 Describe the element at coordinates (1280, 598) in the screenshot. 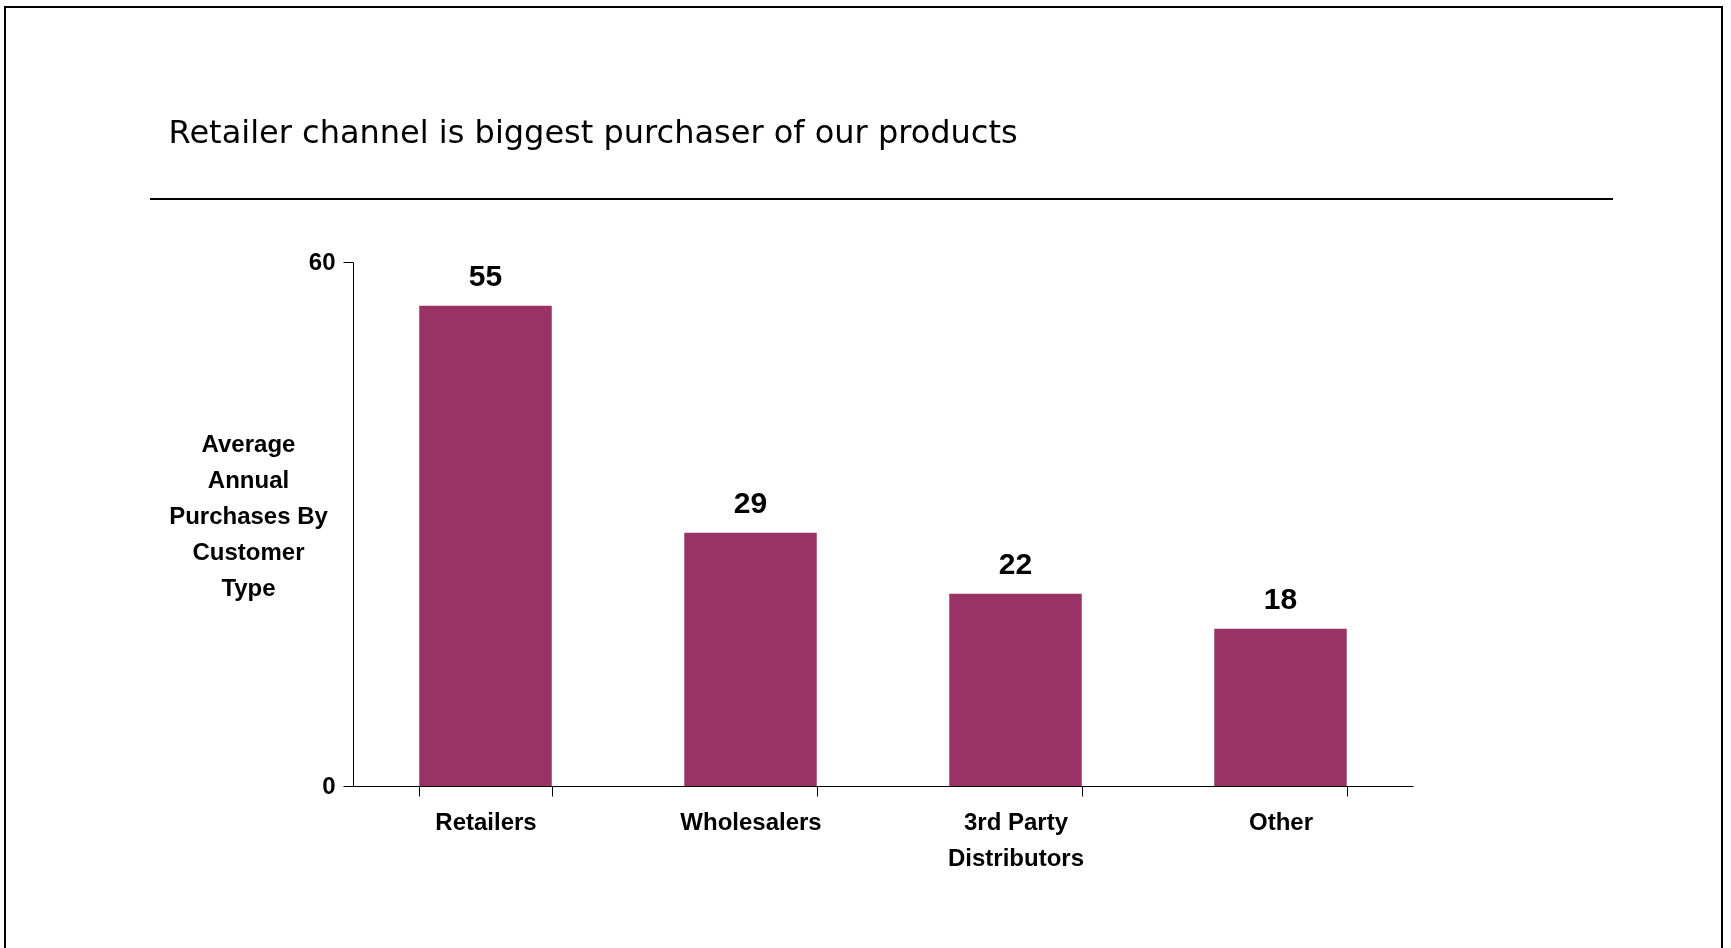

I see `data-label: 18` at that location.